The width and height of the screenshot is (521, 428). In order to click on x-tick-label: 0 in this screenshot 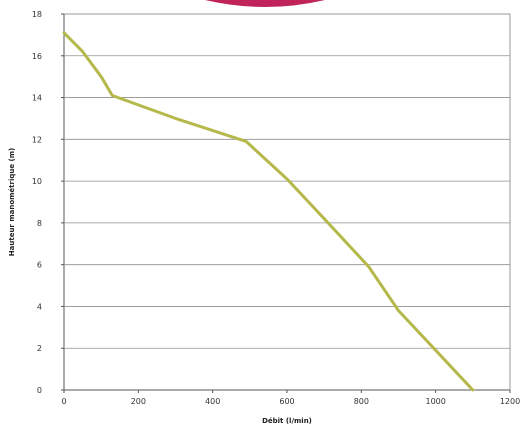, I will do `click(63, 401)`.